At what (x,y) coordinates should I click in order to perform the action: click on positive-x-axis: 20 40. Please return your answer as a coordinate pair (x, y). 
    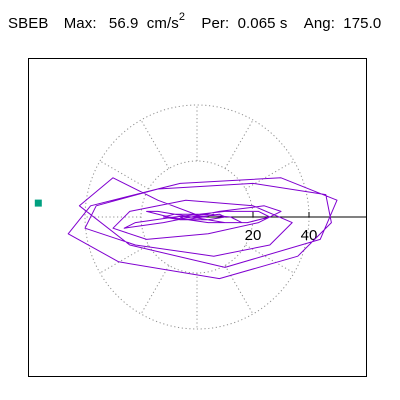
    Looking at the image, I should click on (281, 228).